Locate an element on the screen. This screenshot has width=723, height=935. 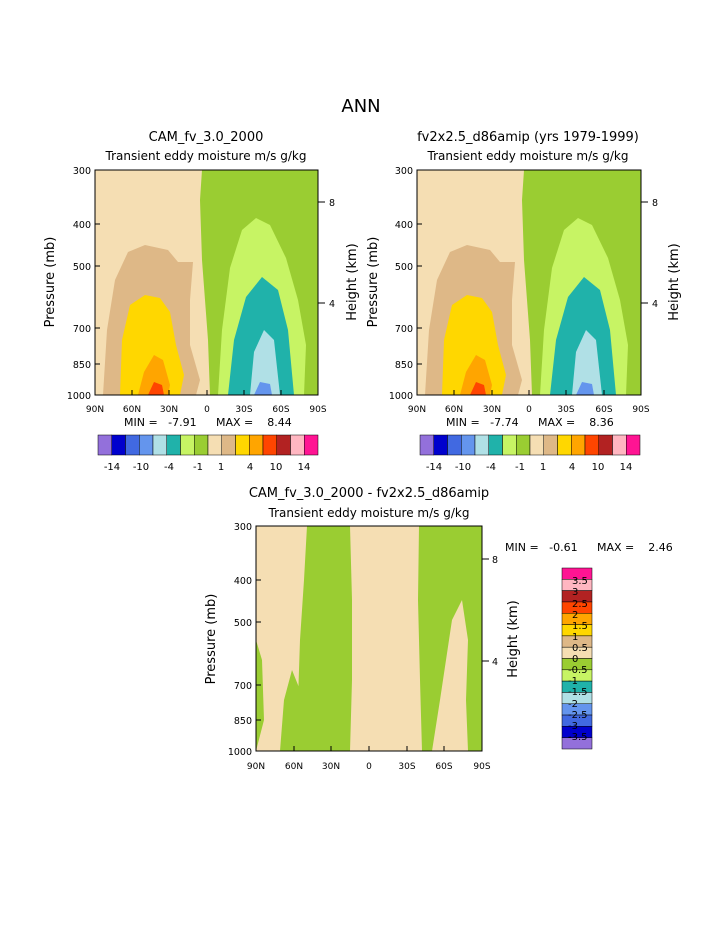
panel-a-cb-label-2: -10 is located at coordinates (141, 467).